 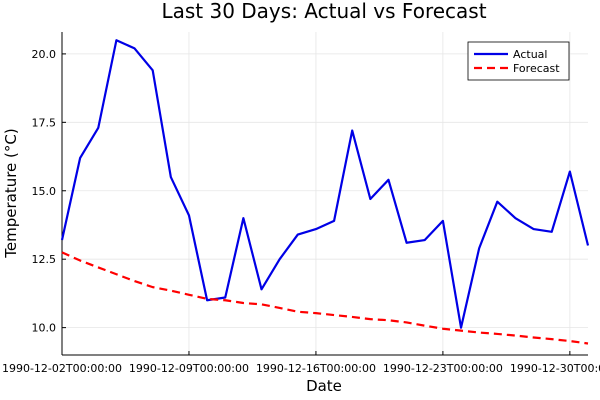 What do you see at coordinates (11, 193) in the screenshot?
I see `y-axis-label: Temperature (°C)` at bounding box center [11, 193].